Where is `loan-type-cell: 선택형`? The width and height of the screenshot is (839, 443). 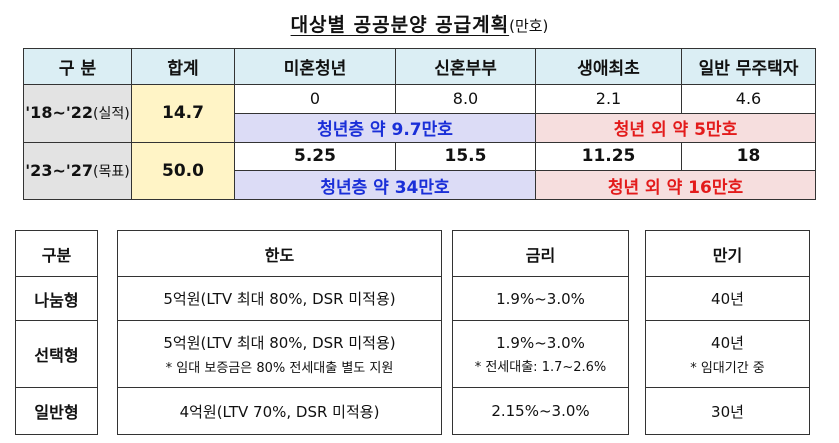
loan-type-cell: 선택형 is located at coordinates (56, 353).